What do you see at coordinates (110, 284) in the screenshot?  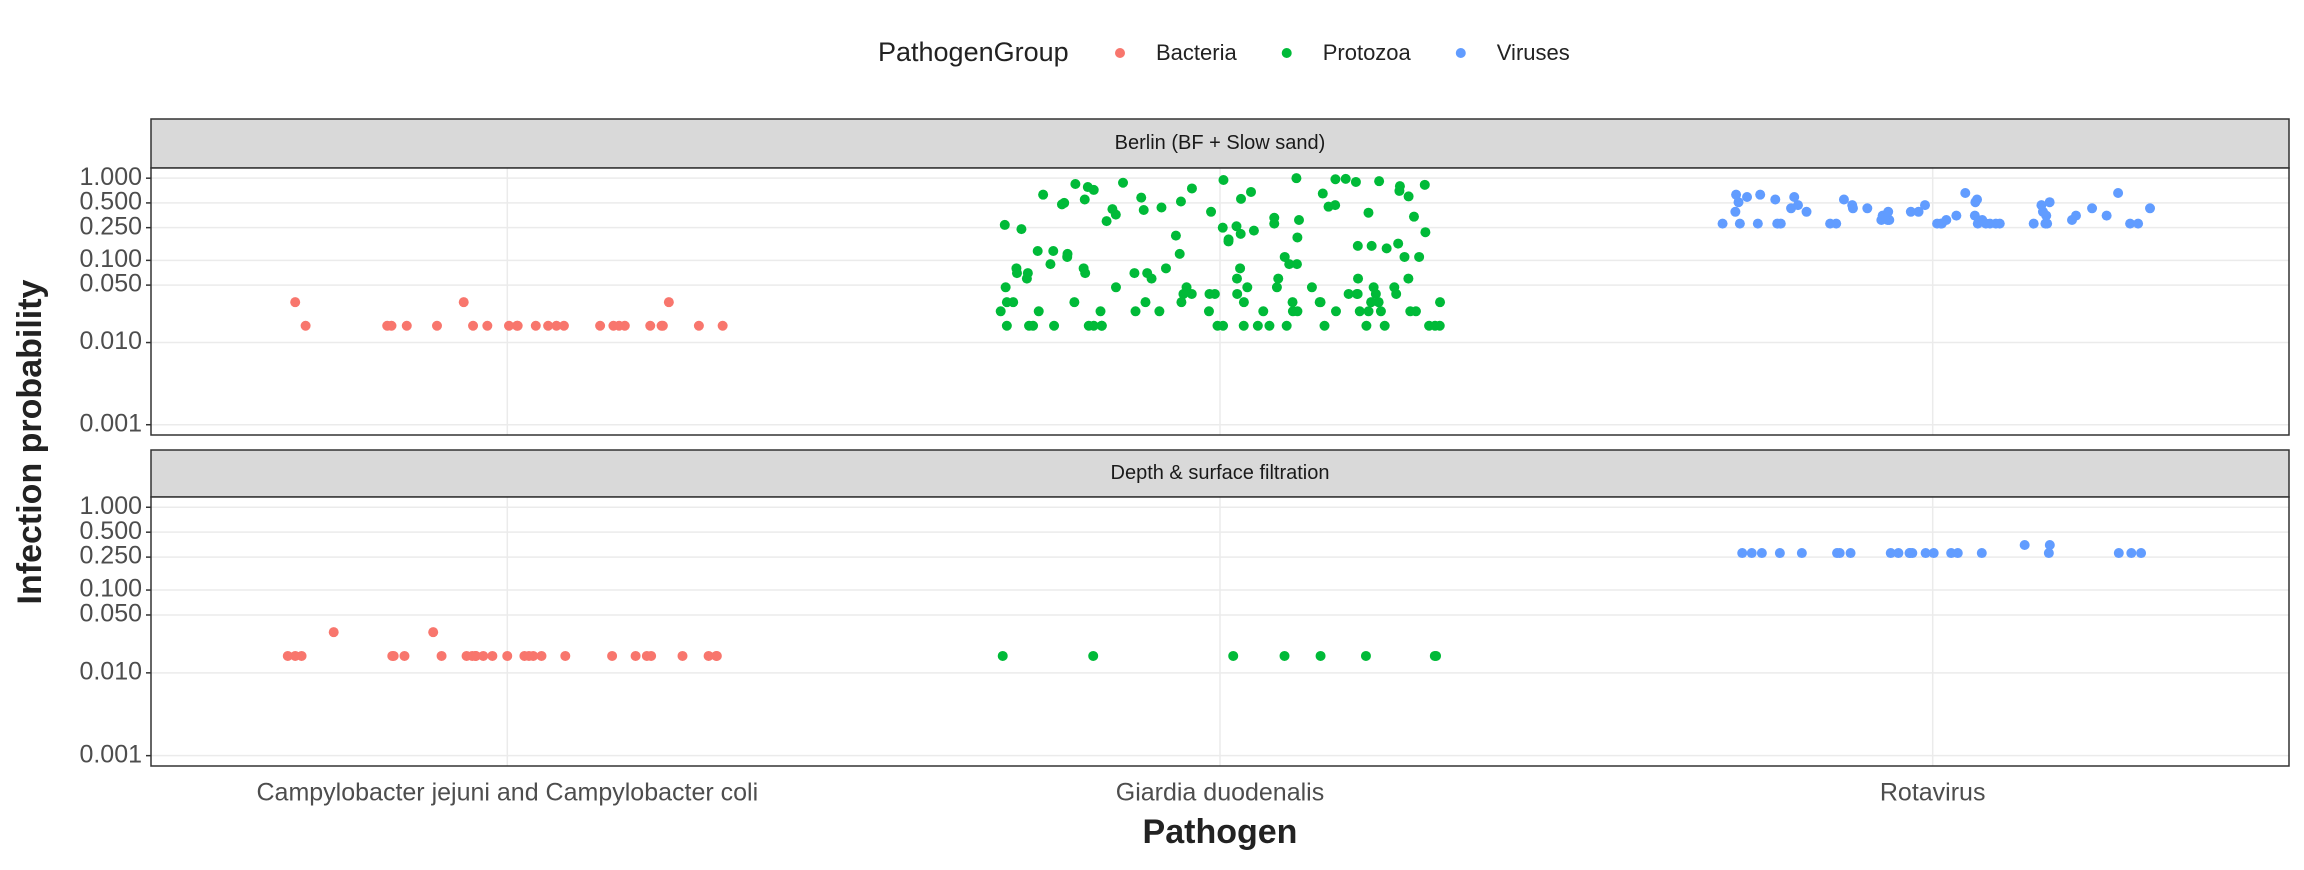 I see `y-tick-label: 0.050` at bounding box center [110, 284].